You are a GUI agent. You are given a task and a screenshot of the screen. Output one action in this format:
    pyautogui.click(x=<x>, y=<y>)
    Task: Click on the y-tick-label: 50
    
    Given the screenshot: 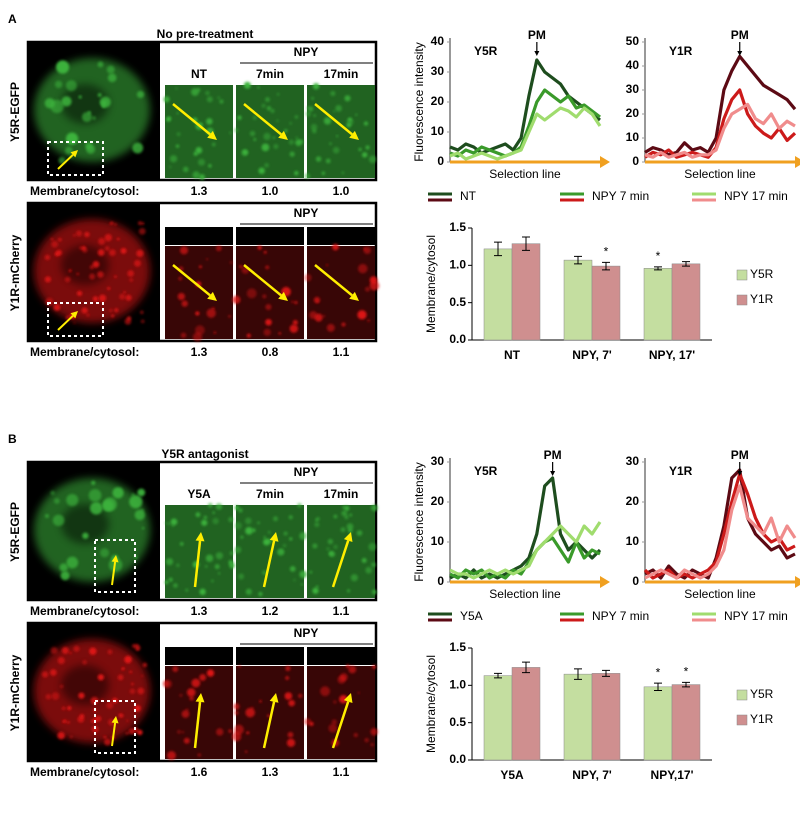 What is the action you would take?
    pyautogui.click(x=633, y=41)
    